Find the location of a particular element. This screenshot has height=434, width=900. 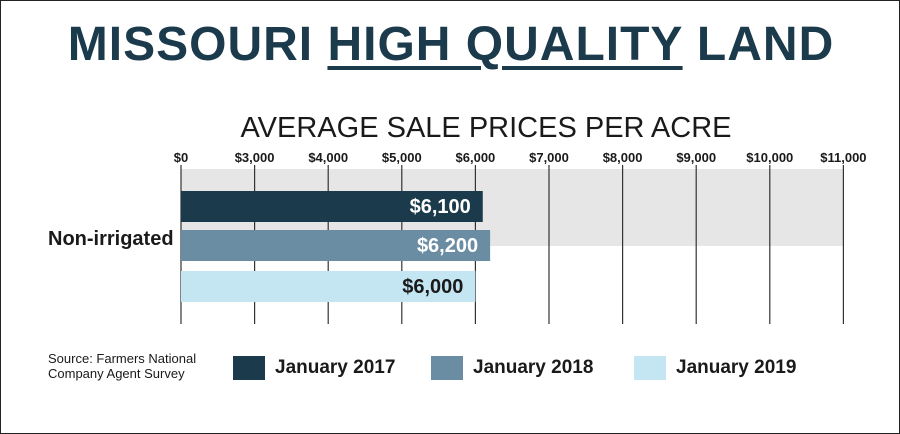

x-tick-label: $3,000 is located at coordinates (255, 157).